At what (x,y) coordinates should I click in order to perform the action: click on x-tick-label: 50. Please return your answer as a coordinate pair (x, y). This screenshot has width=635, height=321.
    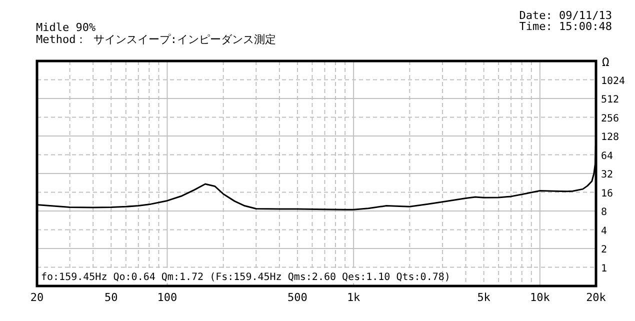
    Looking at the image, I should click on (111, 297).